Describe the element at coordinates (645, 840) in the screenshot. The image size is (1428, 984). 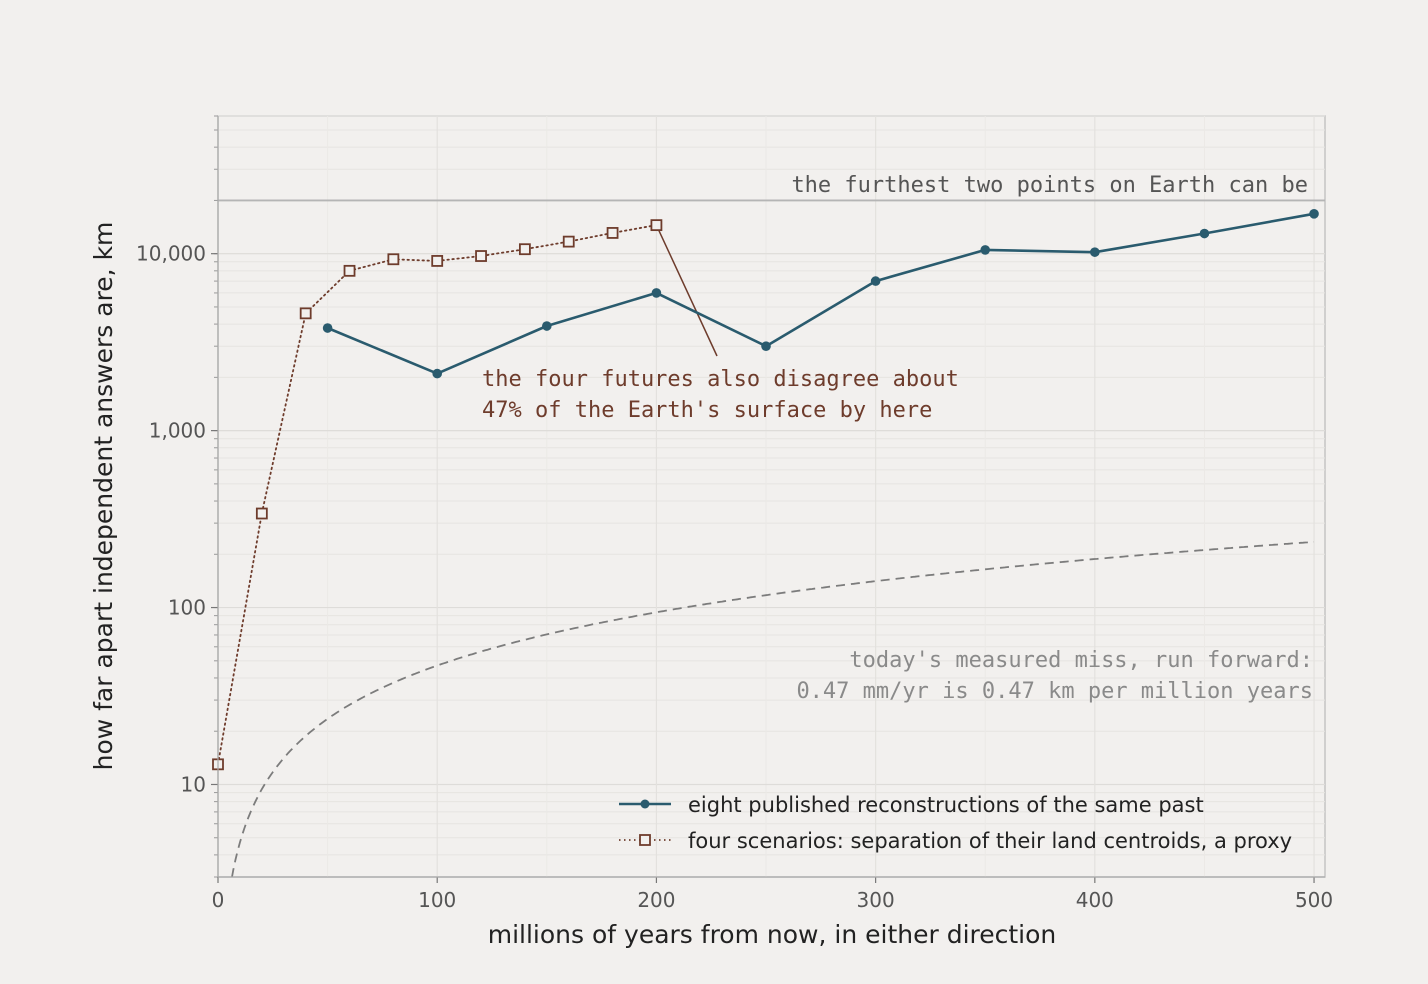
I see `legend-marker-scenarios` at that location.